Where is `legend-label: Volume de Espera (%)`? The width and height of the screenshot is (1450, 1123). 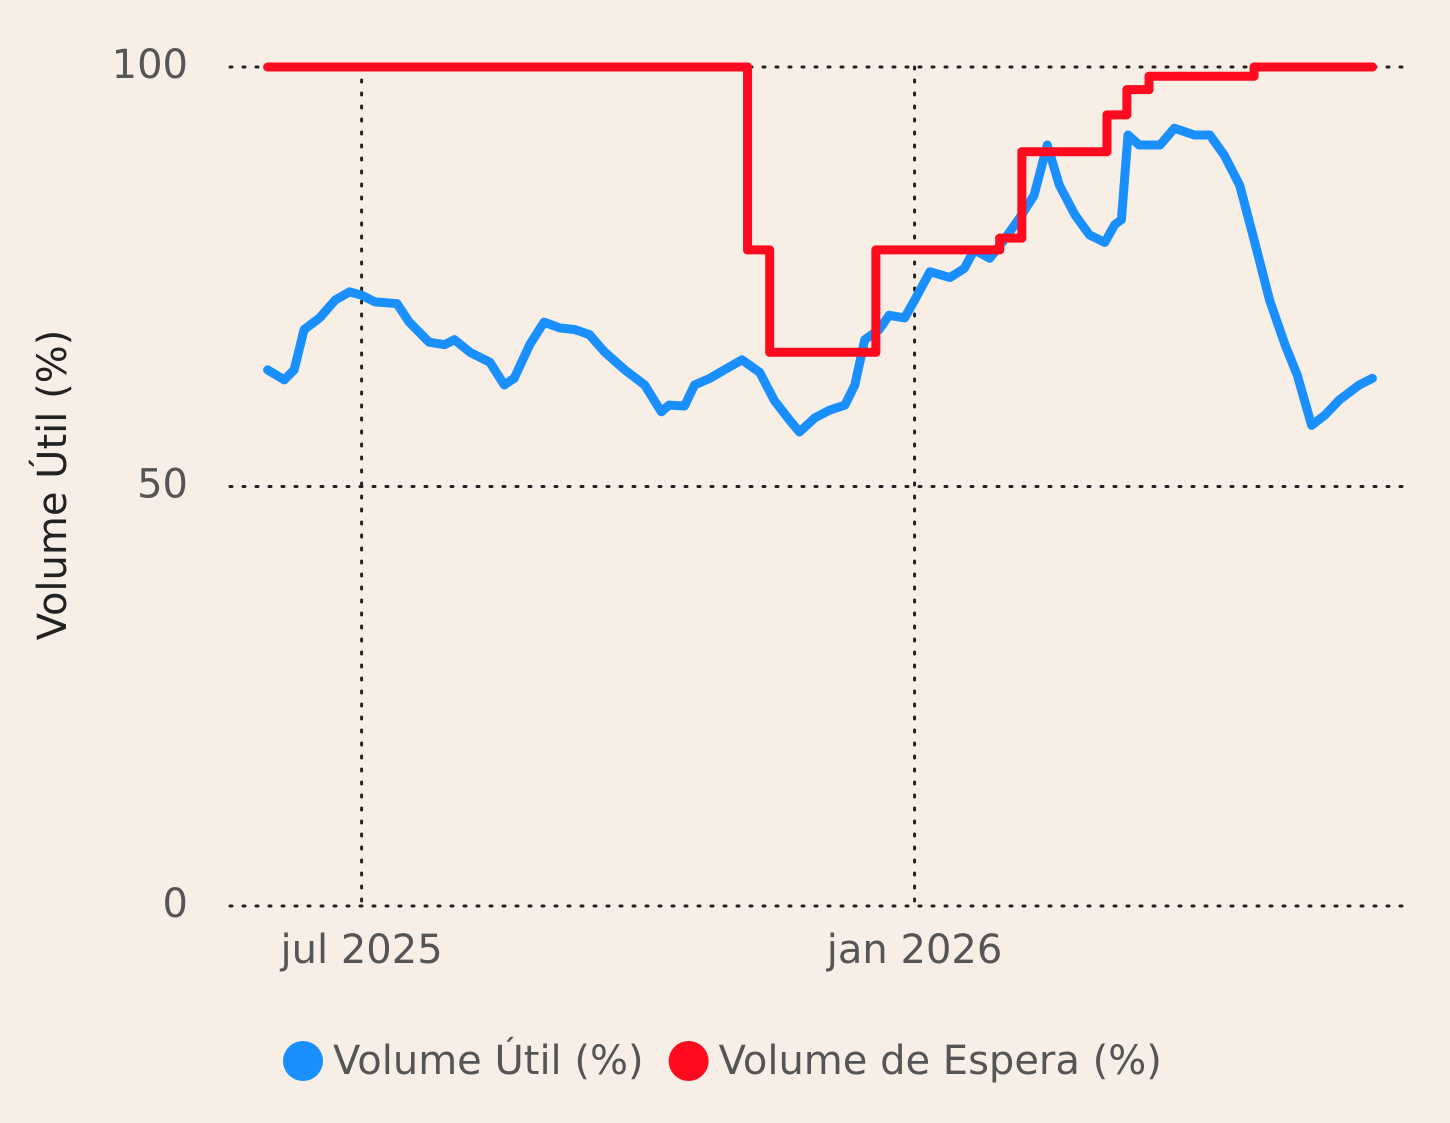
legend-label: Volume de Espera (%) is located at coordinates (940, 1061).